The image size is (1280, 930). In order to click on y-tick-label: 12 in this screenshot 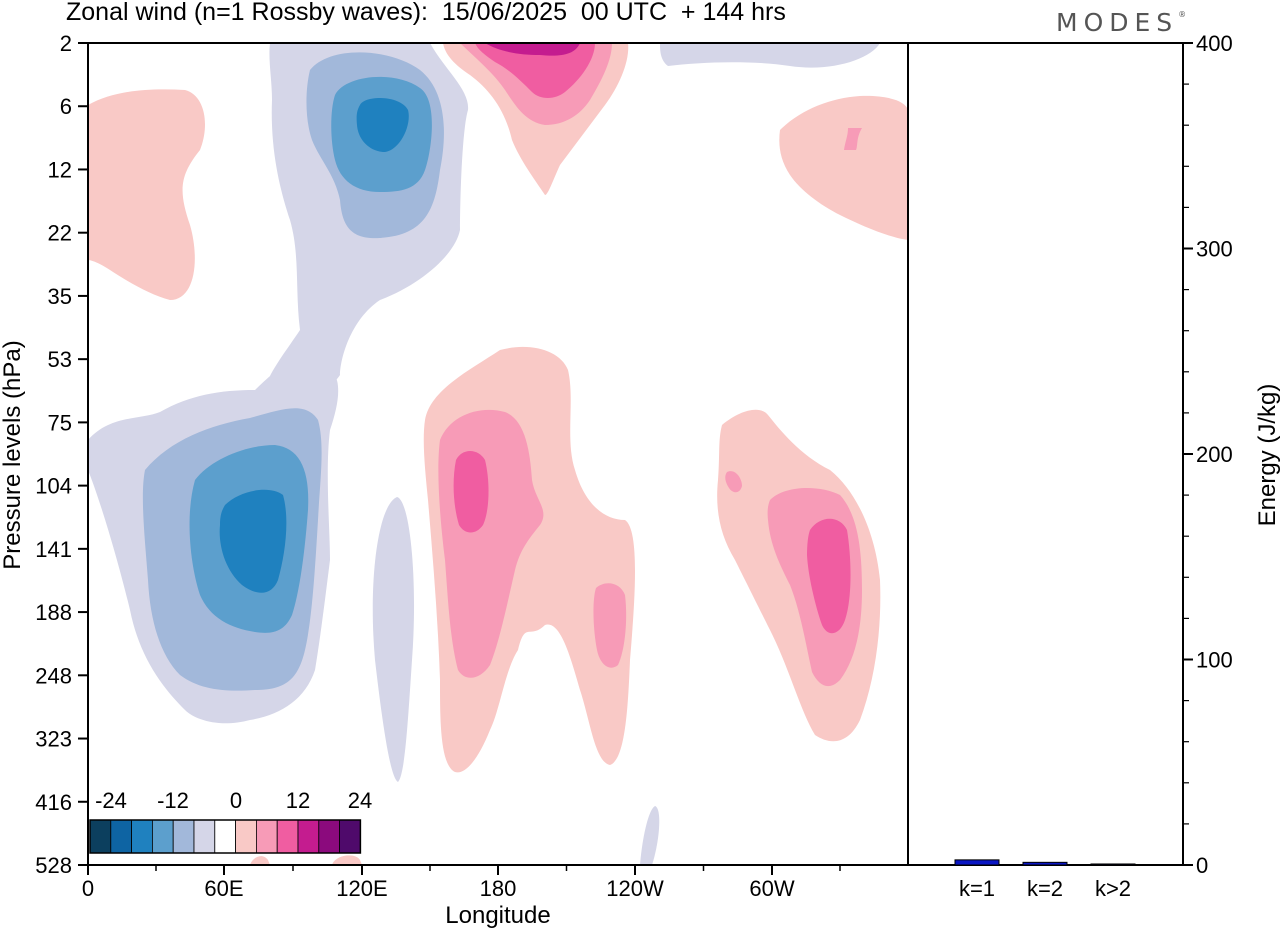, I will do `click(60, 169)`.